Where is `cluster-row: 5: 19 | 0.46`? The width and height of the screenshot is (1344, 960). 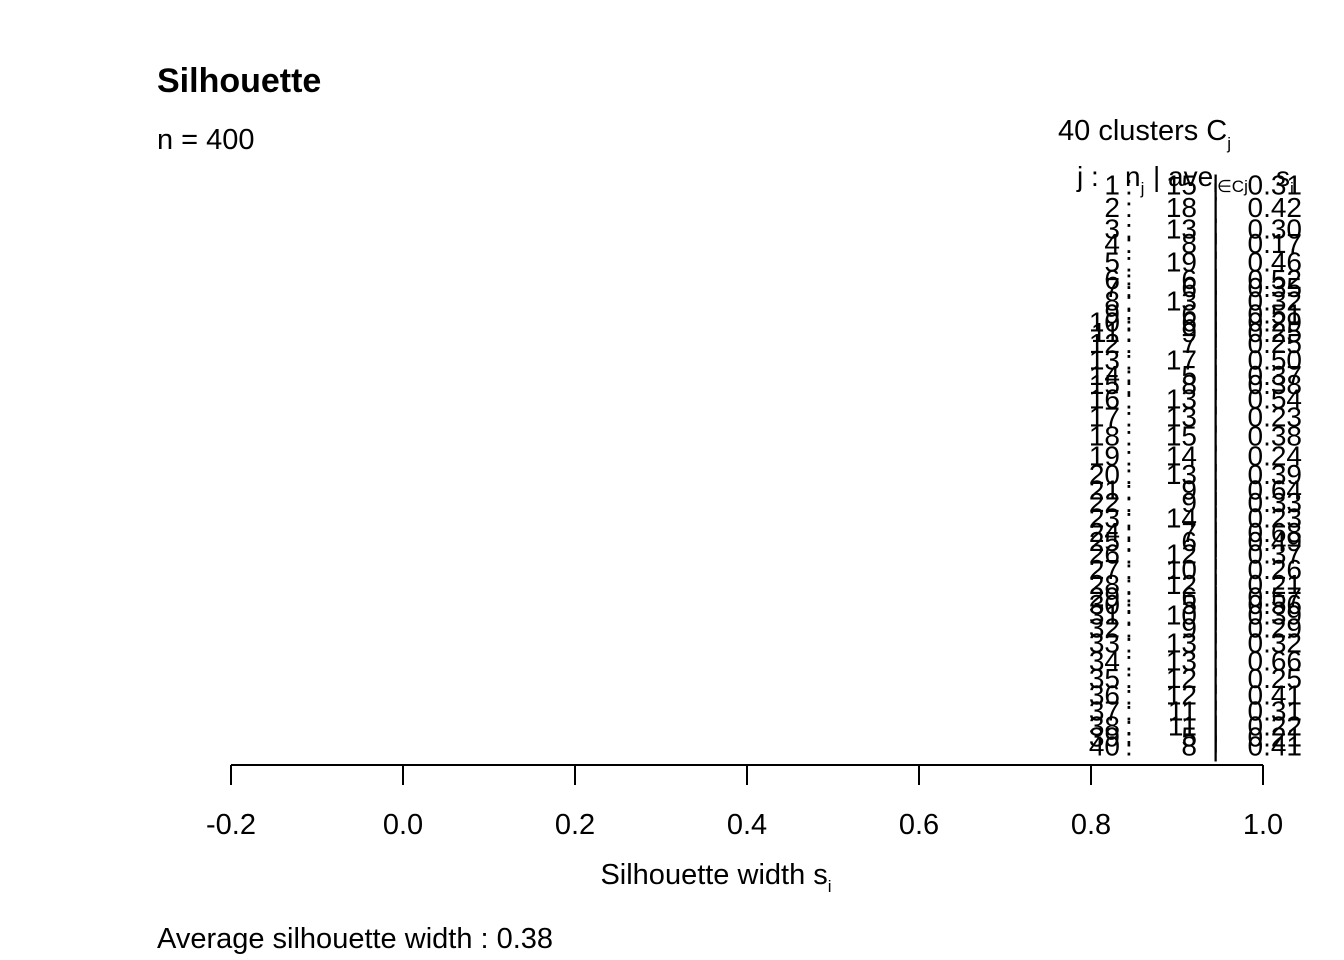 cluster-row: 5: 19 | 0.46 is located at coordinates (1203, 262).